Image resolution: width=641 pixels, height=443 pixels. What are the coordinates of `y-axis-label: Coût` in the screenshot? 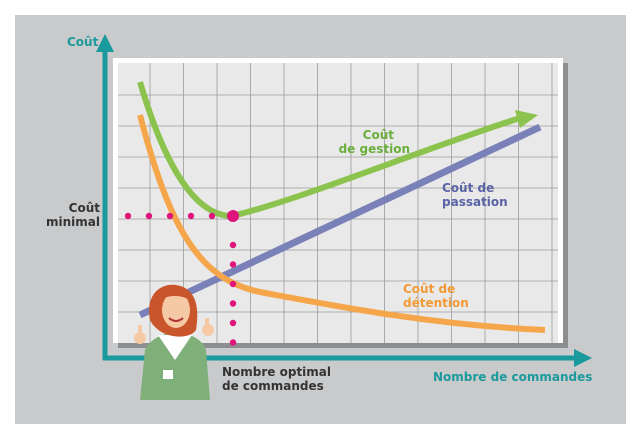 It's located at (83, 42).